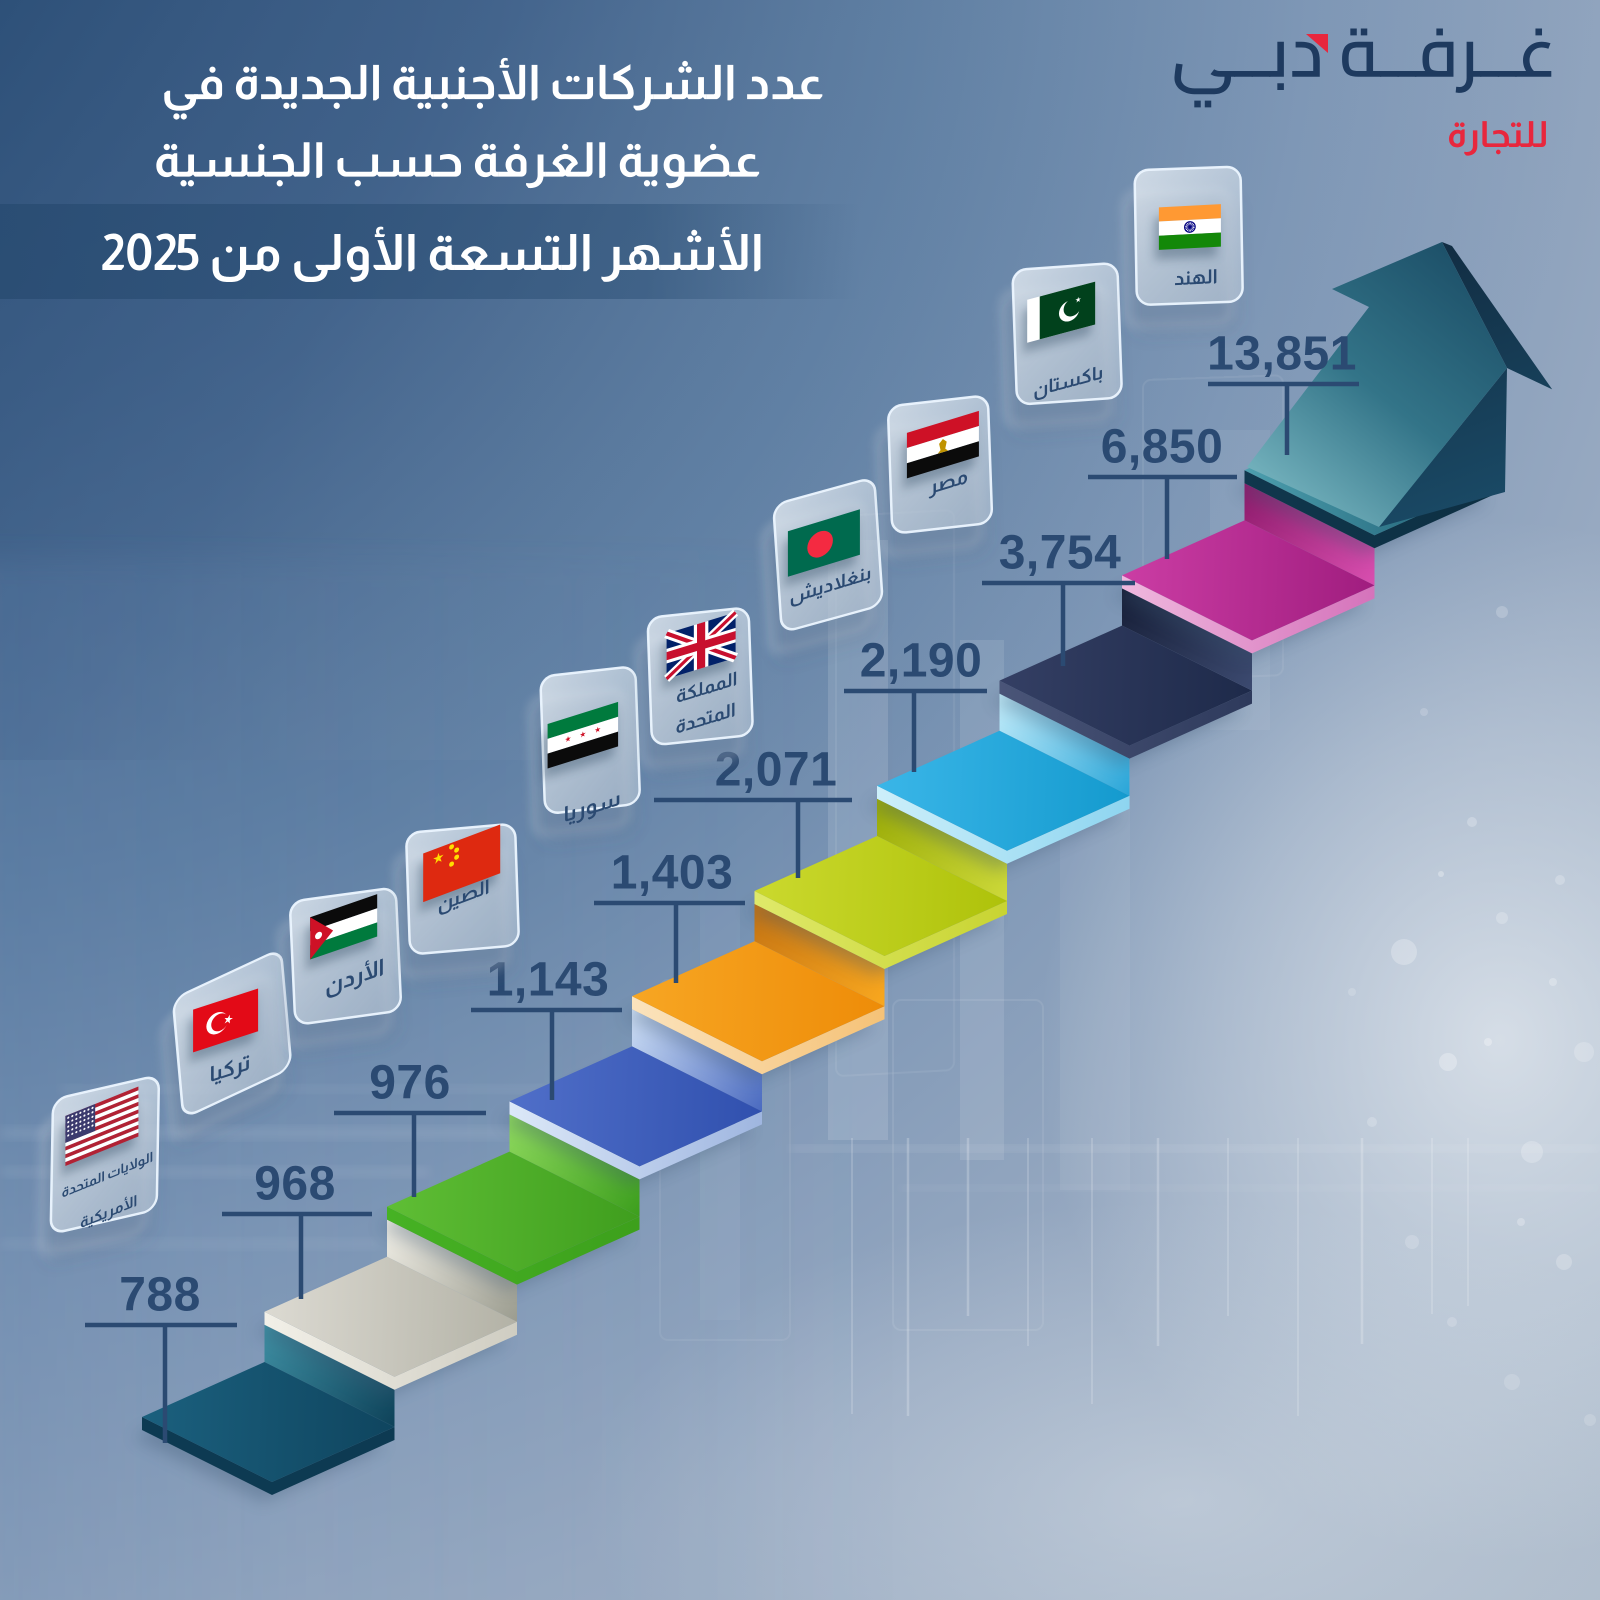 This screenshot has width=1600, height=1600. Describe the element at coordinates (1060, 553) in the screenshot. I see `svg-text: 3,754` at that location.